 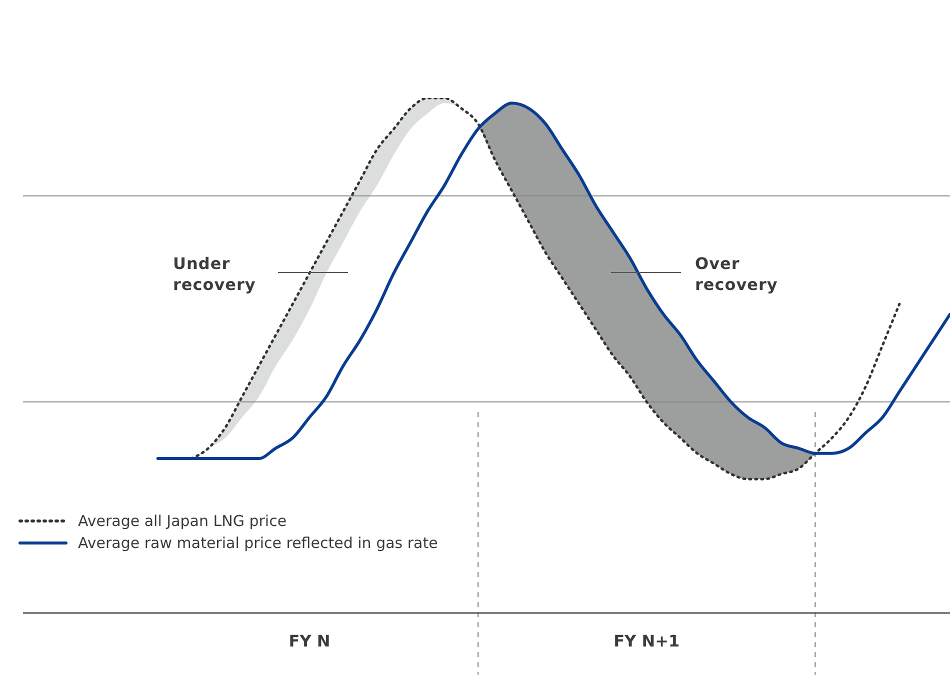 What do you see at coordinates (182, 521) in the screenshot?
I see `legend-label: Average all Japan LNG price` at bounding box center [182, 521].